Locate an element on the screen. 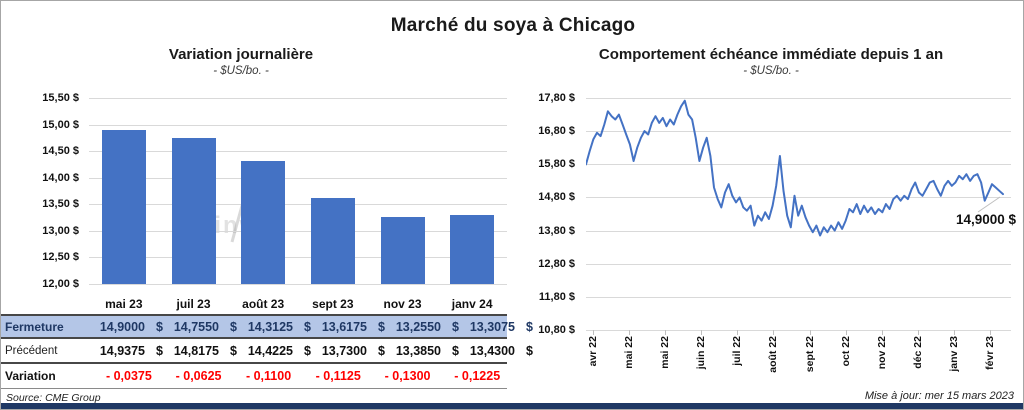 This screenshot has width=1024, height=410. y-axis-label: 13,00 $ is located at coordinates (60, 230).